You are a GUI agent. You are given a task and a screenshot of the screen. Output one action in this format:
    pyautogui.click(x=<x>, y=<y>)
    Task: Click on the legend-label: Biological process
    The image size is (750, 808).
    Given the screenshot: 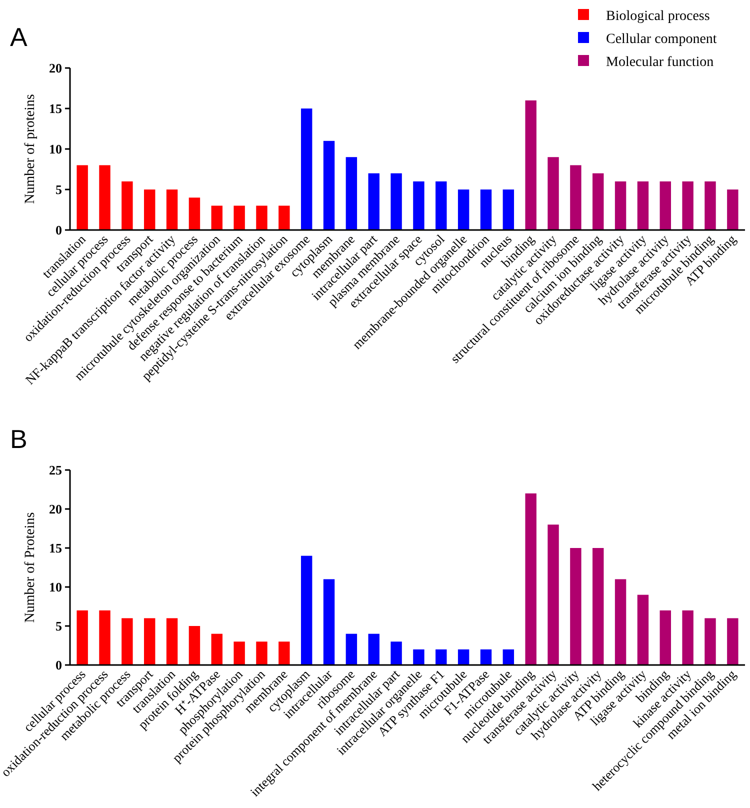 What is the action you would take?
    pyautogui.click(x=658, y=16)
    